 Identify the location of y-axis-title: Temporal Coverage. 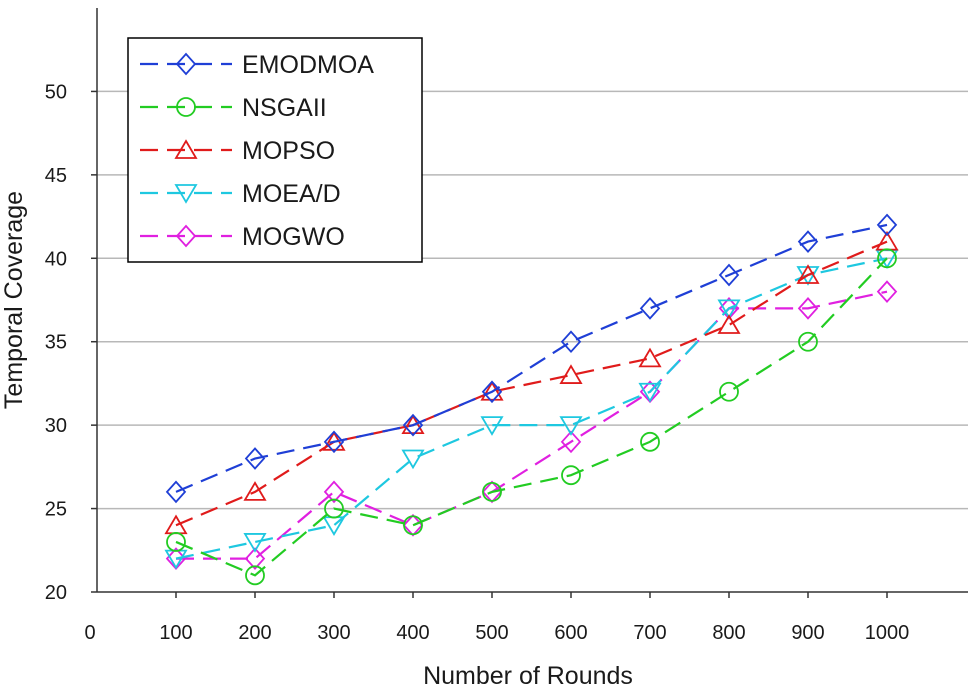
(14, 300).